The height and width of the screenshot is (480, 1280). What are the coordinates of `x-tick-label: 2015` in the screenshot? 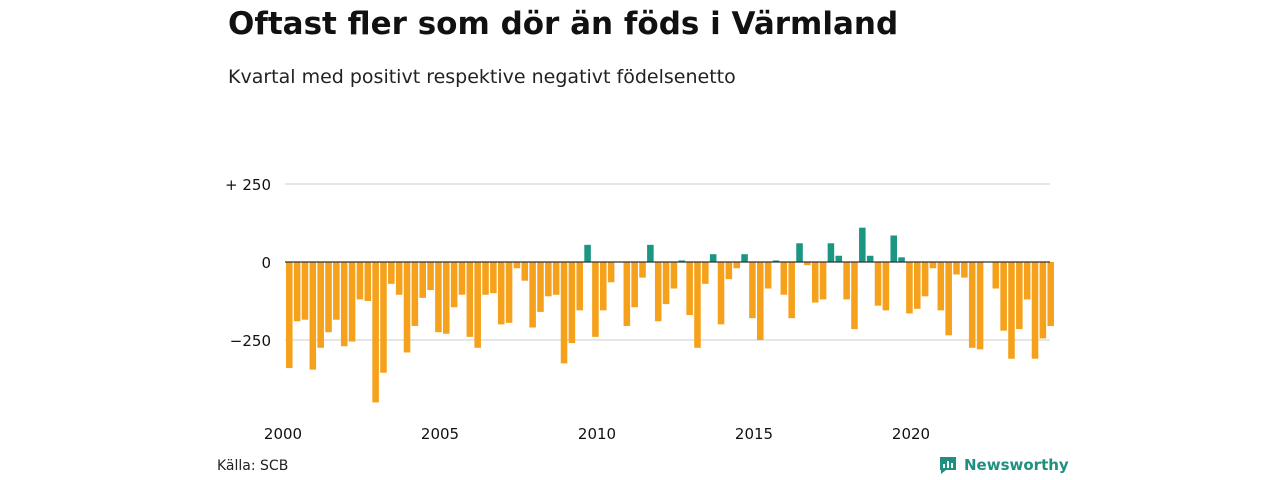 It's located at (754, 434).